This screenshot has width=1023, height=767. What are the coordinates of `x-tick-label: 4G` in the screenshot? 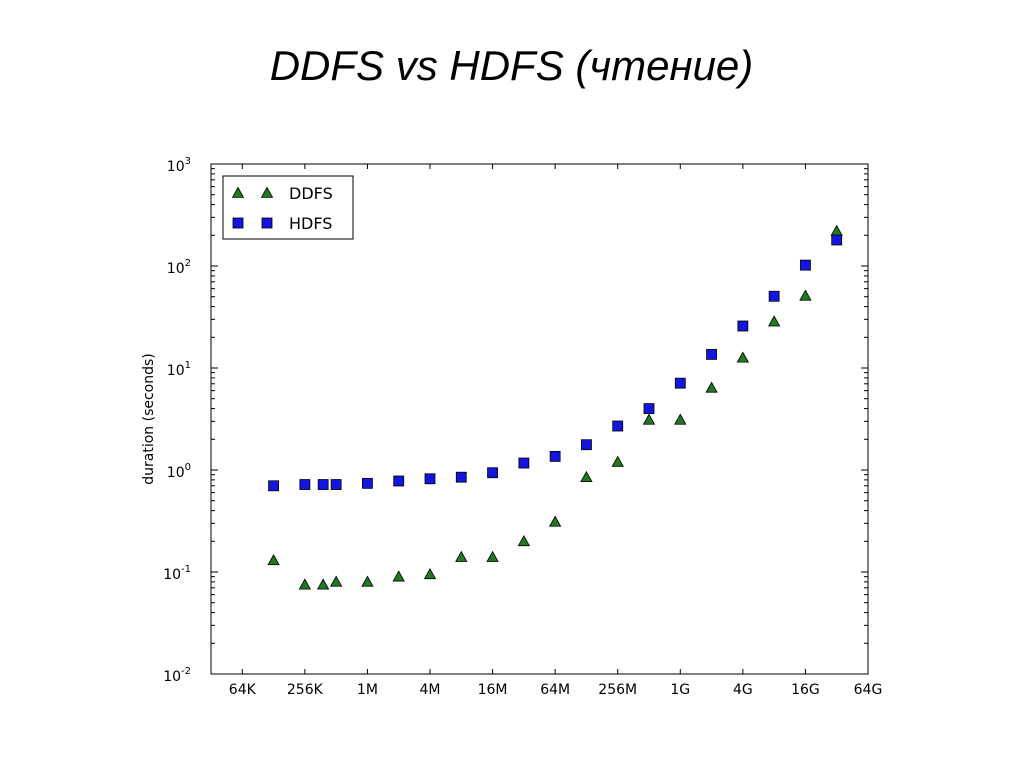 It's located at (743, 690).